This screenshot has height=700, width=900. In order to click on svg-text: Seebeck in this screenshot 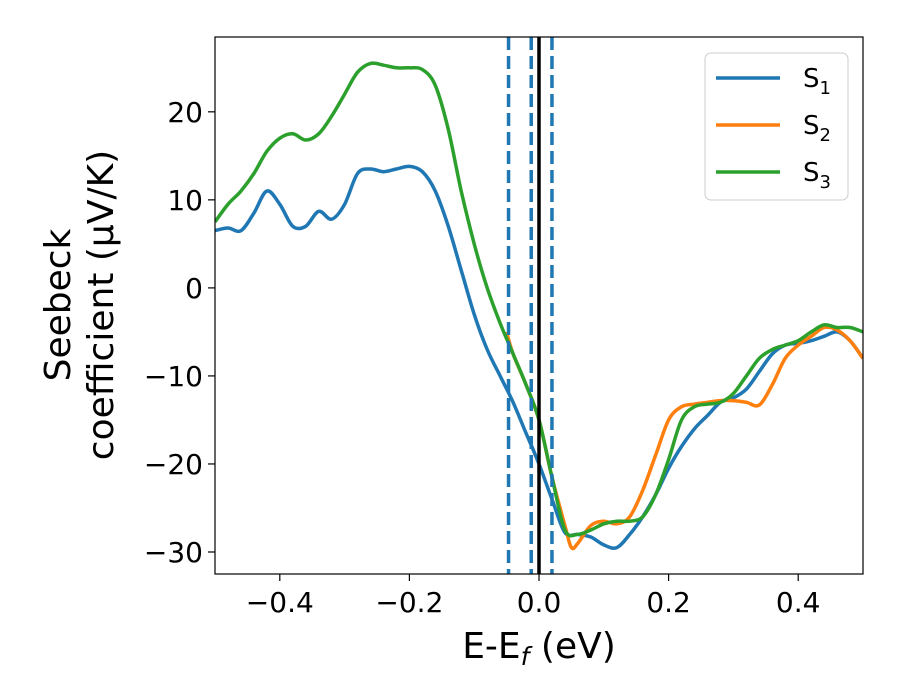, I will do `click(58, 304)`.